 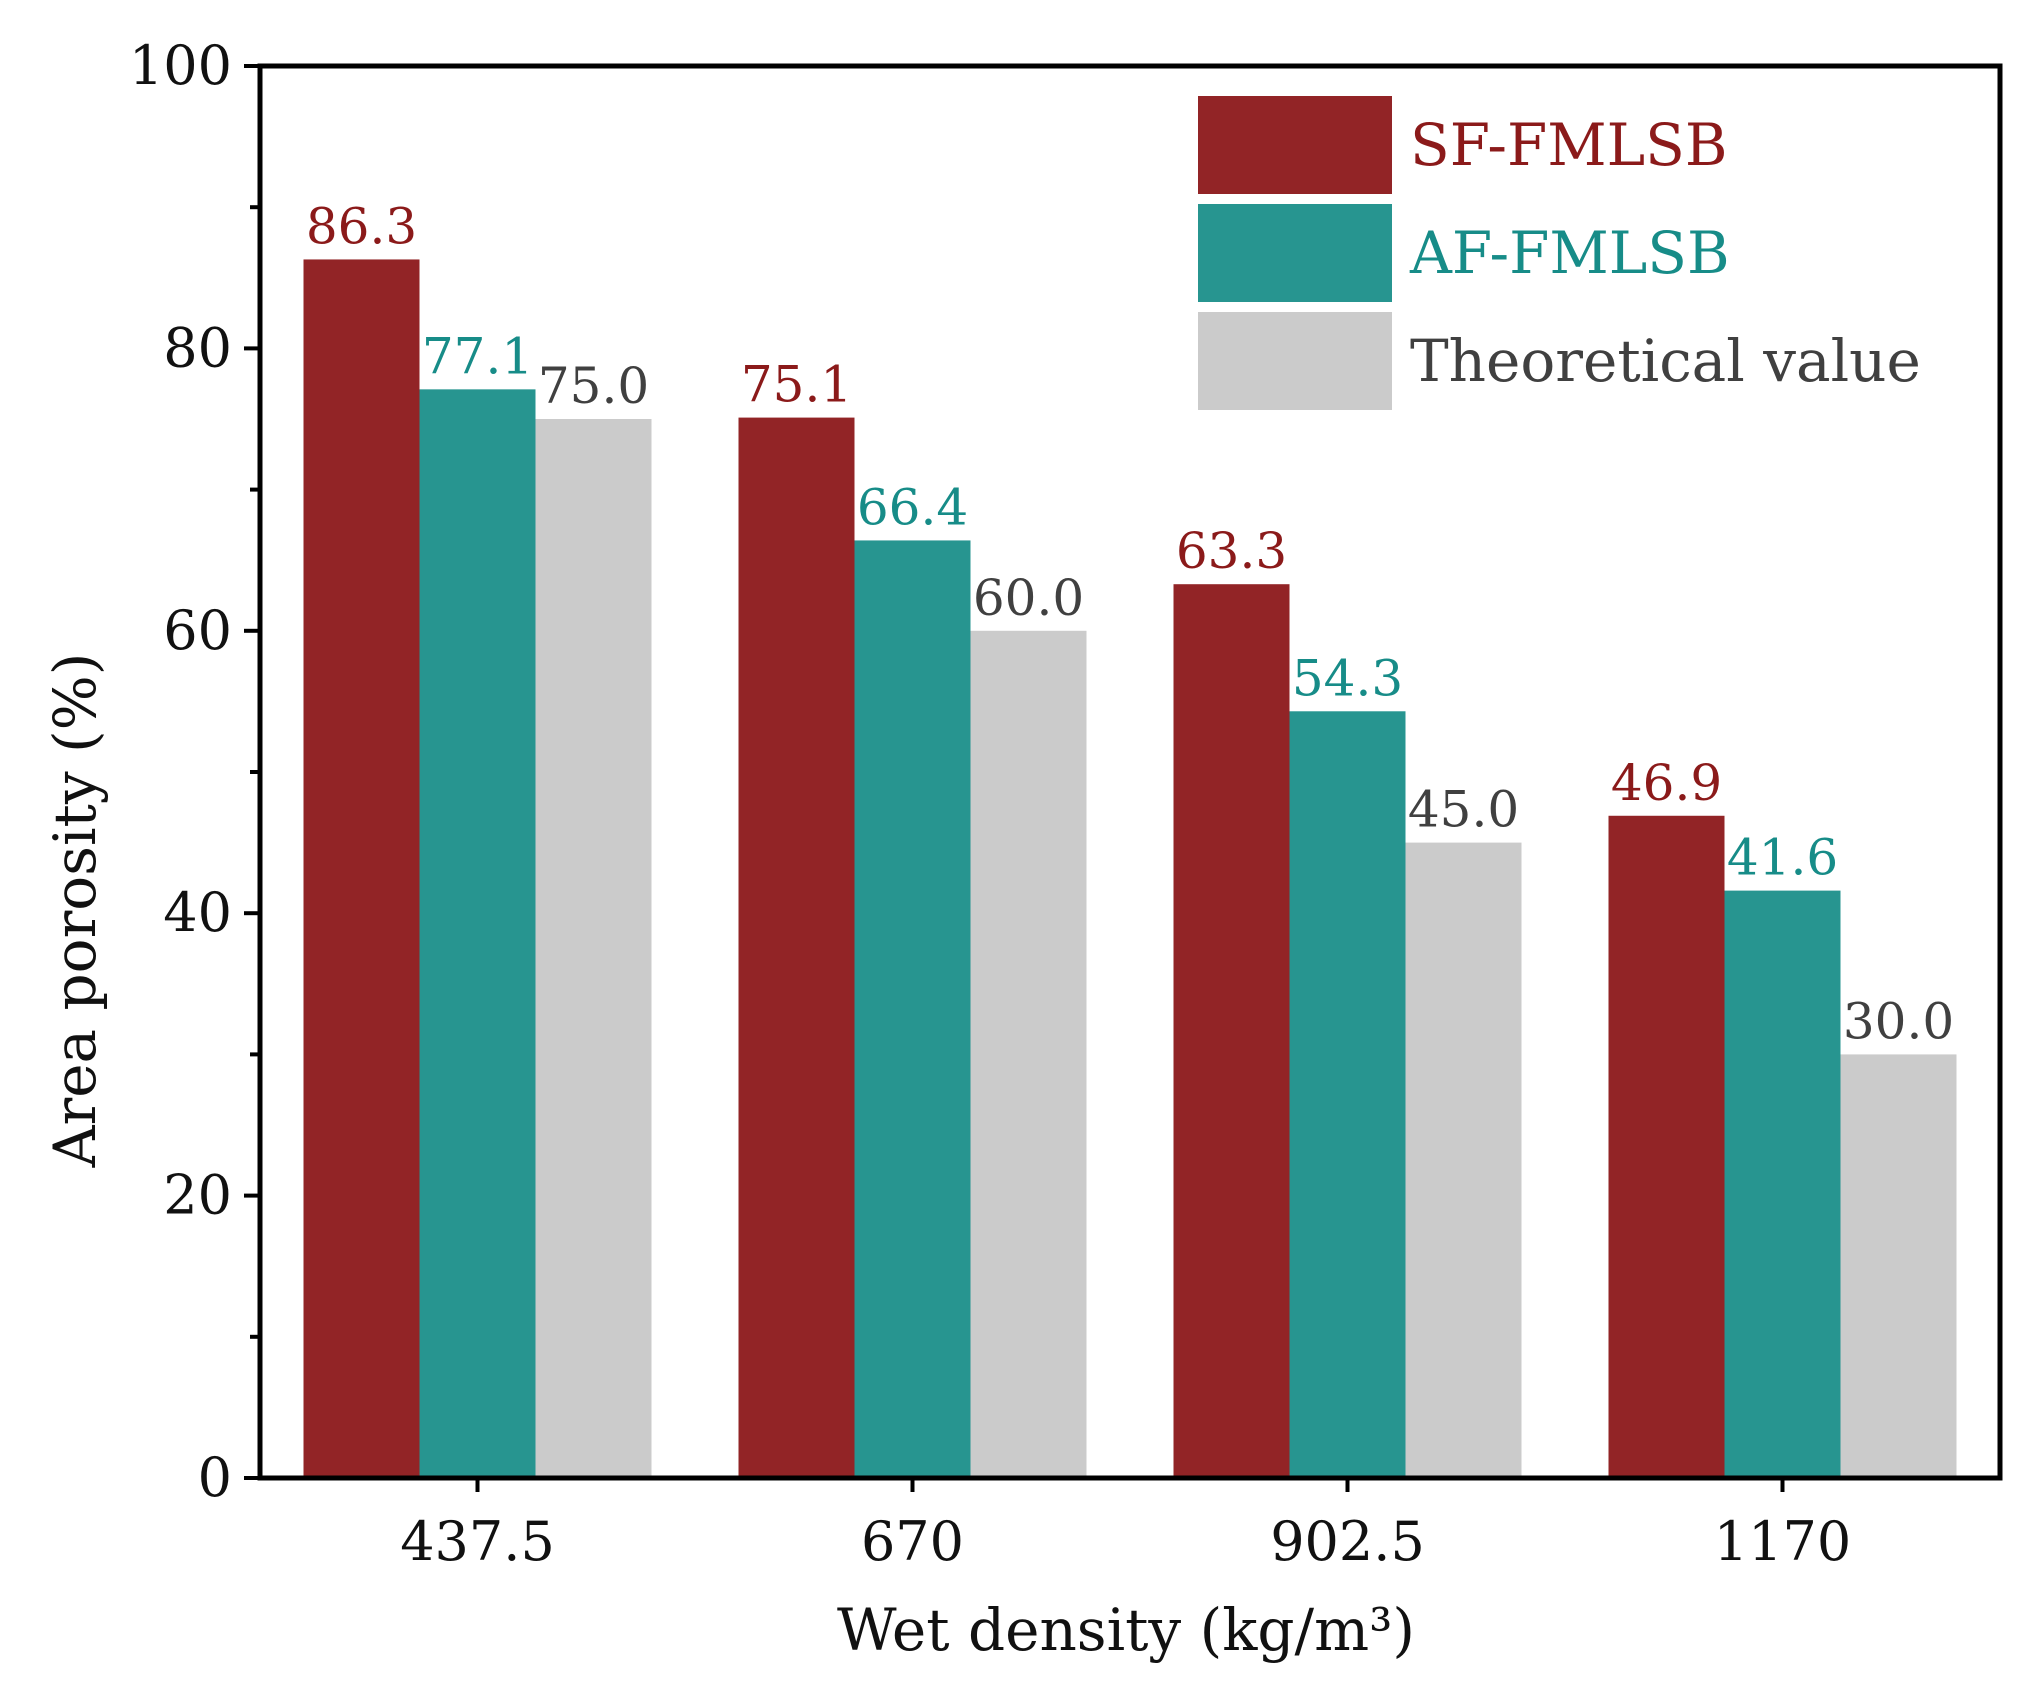 What do you see at coordinates (197, 912) in the screenshot?
I see `y-tick-label: 40` at bounding box center [197, 912].